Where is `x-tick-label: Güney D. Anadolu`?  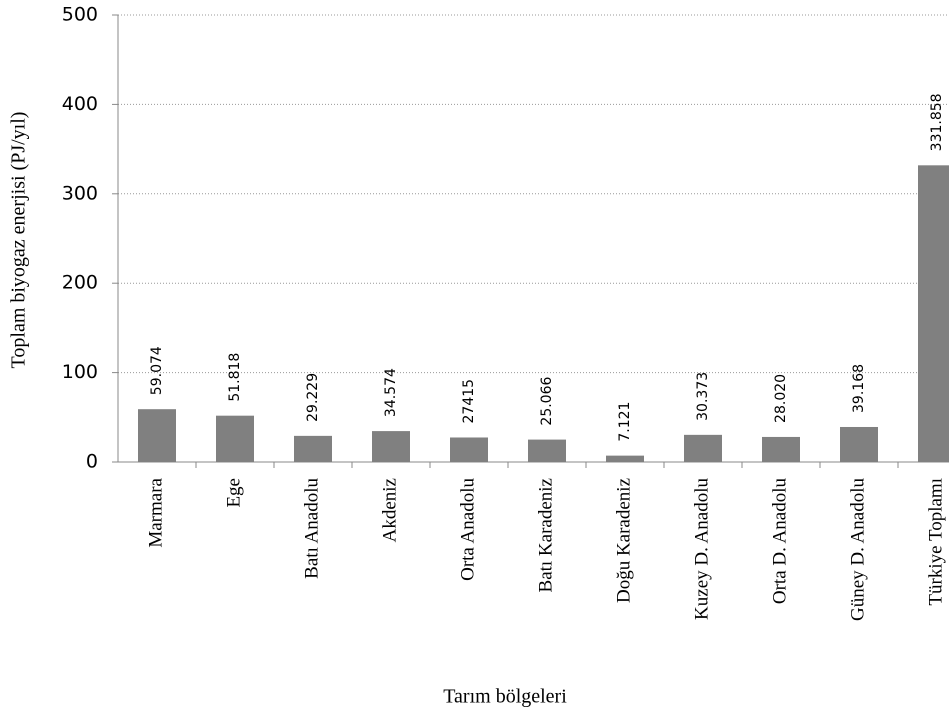 x-tick-label: Güney D. Anadolu is located at coordinates (857, 550).